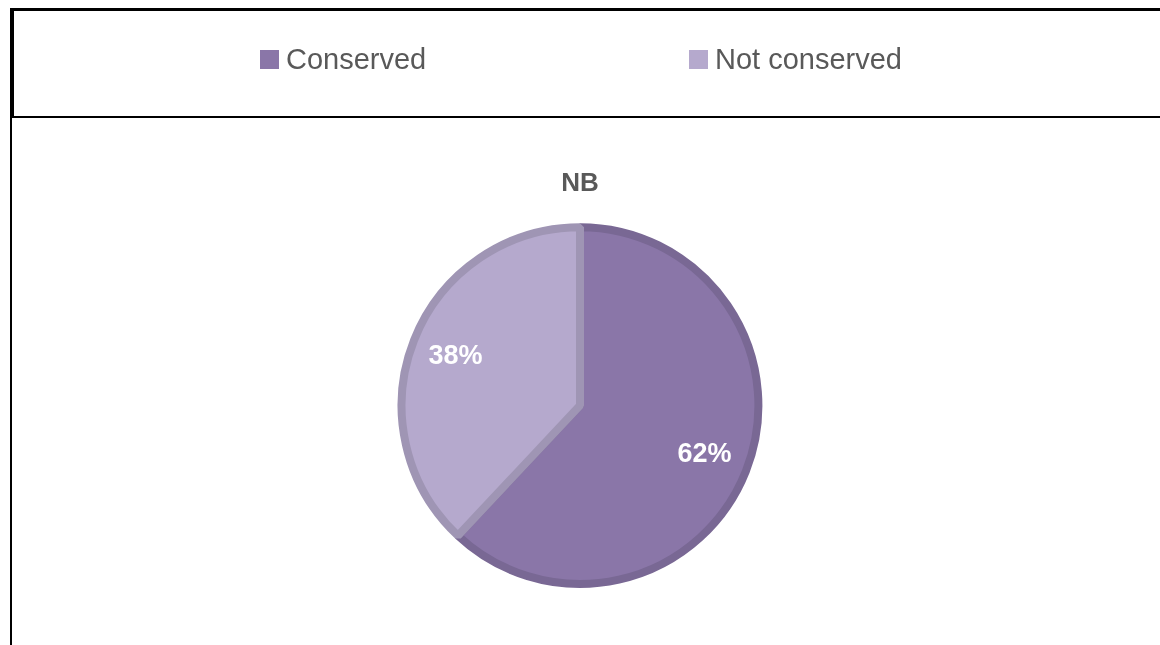 The height and width of the screenshot is (645, 1160). What do you see at coordinates (455, 354) in the screenshot?
I see `data-label: 38%` at bounding box center [455, 354].